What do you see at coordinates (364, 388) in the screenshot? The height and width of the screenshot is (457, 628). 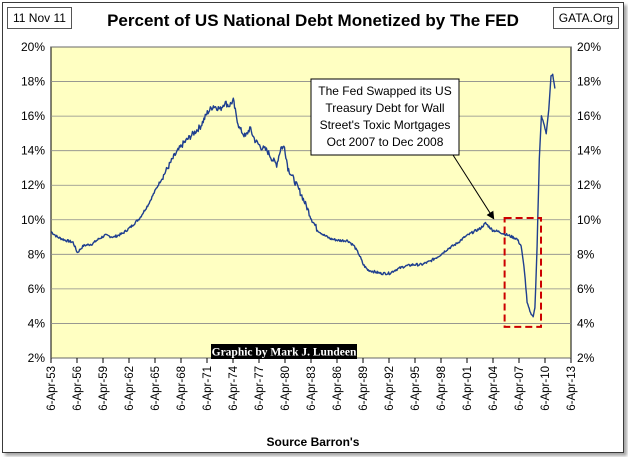 I see `x-tick-label: 6-Apr-89` at bounding box center [364, 388].